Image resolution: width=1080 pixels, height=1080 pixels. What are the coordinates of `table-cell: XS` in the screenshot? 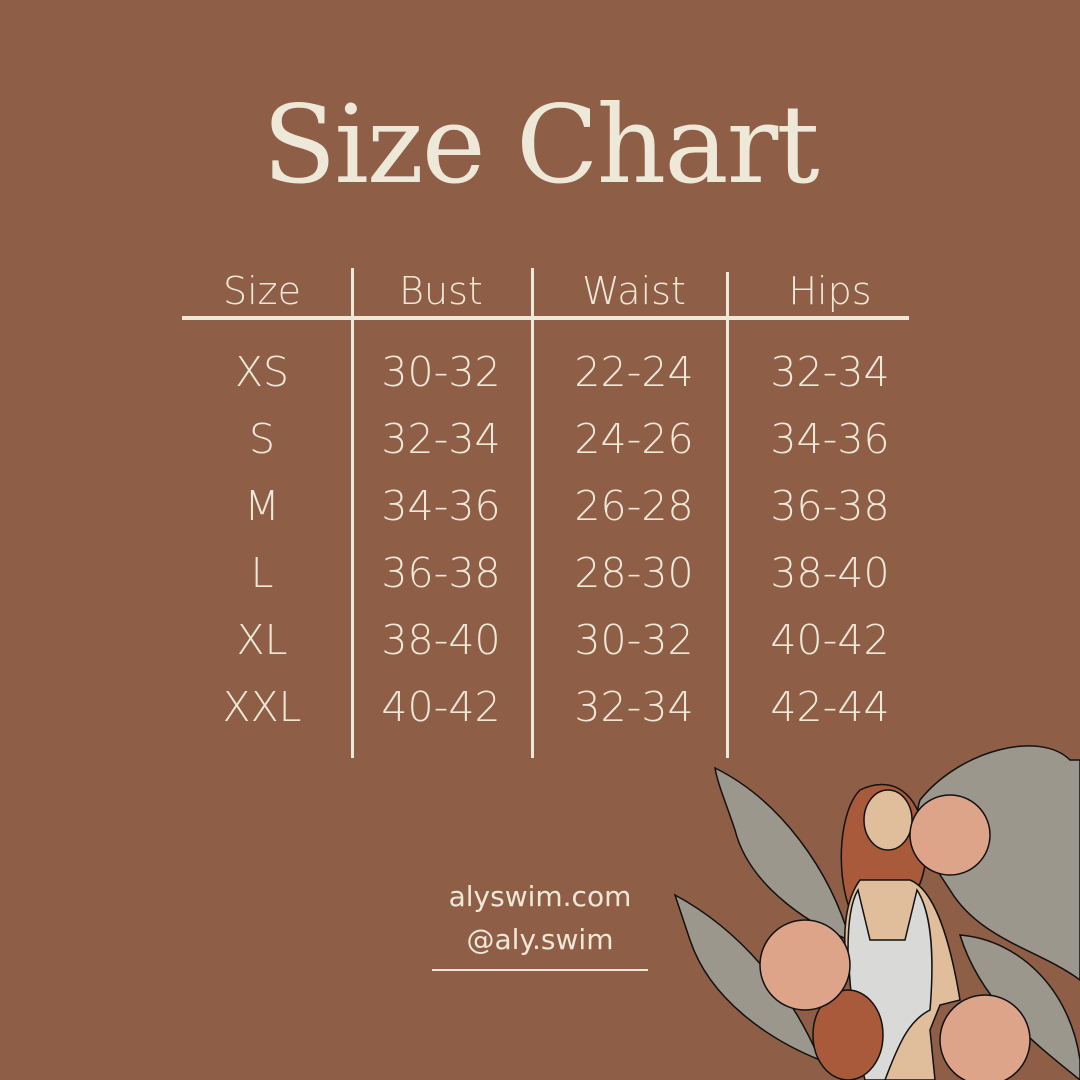 It's located at (262, 372).